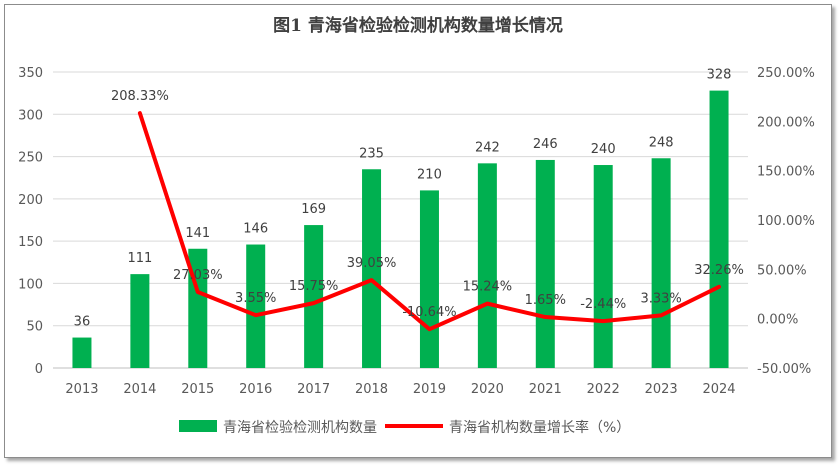 The image size is (839, 465). Describe the element at coordinates (30, 221) in the screenshot. I see `left-axis: 0 50 100 150 200 250 300 350` at that location.